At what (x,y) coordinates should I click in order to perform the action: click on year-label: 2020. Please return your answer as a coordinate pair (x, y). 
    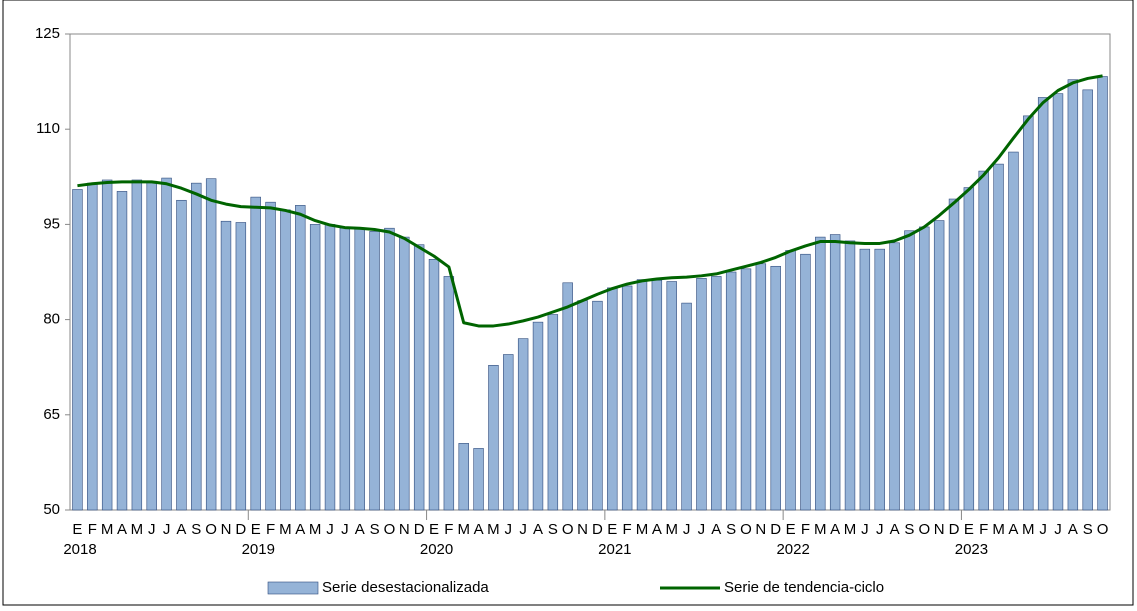
    Looking at the image, I should click on (436, 549).